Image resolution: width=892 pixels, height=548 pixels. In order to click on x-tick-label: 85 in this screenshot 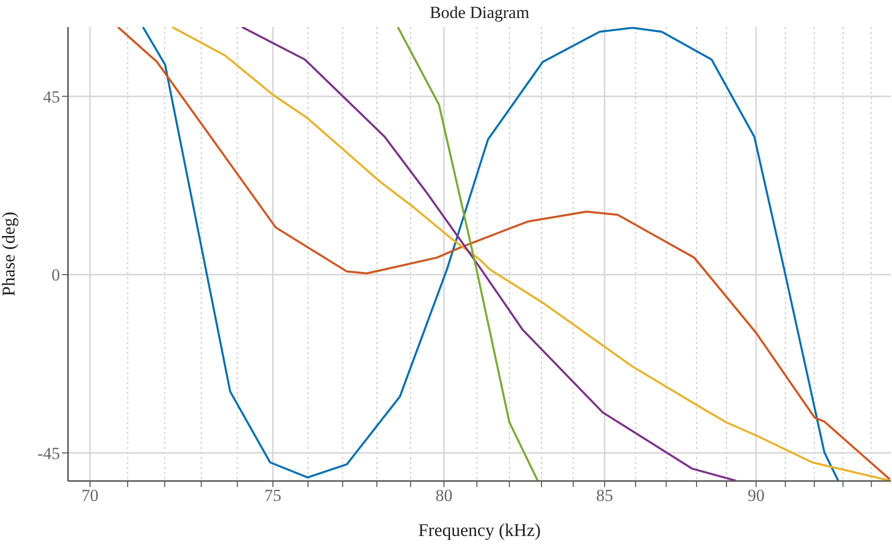, I will do `click(605, 496)`.